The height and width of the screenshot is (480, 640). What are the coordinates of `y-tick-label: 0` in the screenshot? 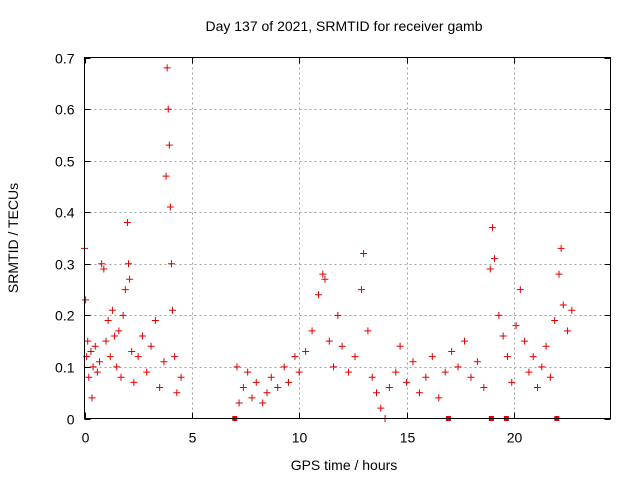 It's located at (71, 420).